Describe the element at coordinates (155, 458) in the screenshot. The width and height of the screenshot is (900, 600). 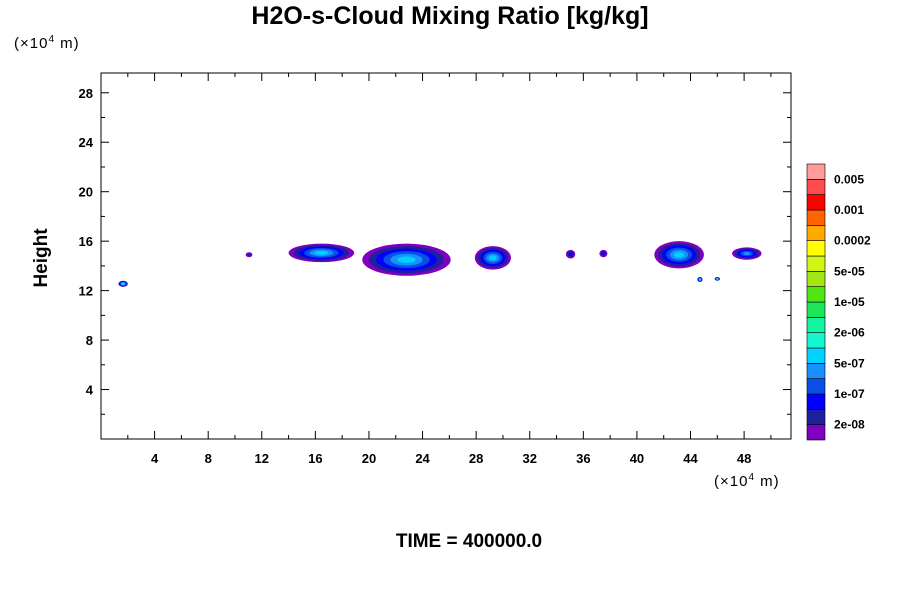
I see `x-tick-label: 4` at that location.